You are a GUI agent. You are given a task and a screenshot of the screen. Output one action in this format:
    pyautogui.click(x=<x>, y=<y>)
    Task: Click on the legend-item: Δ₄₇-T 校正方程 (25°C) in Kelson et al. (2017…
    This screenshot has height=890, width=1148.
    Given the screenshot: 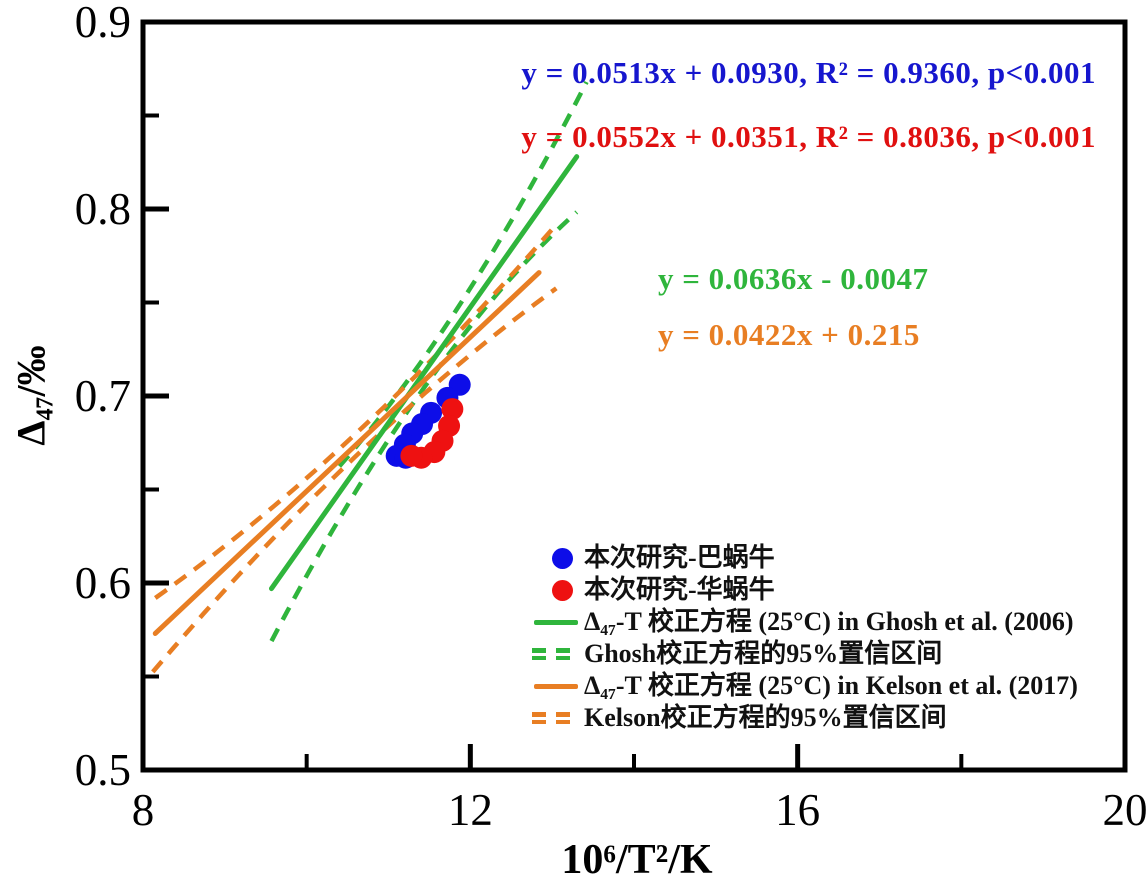 What is the action you would take?
    pyautogui.click(x=803, y=686)
    